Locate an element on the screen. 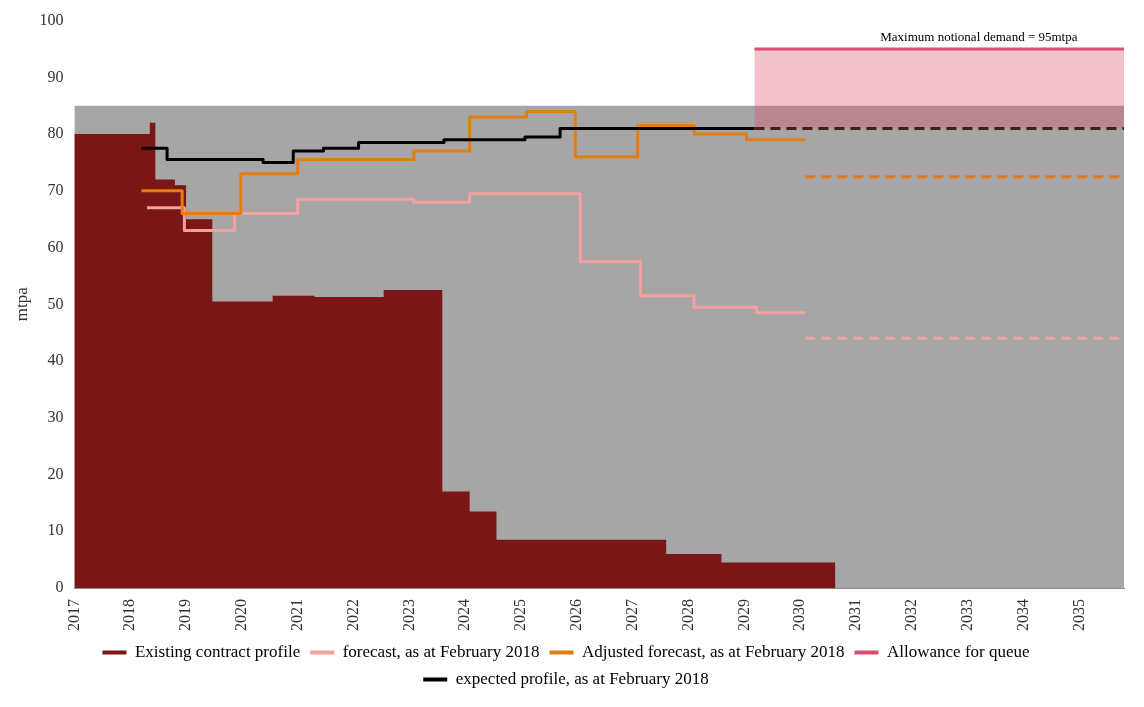 The image size is (1144, 707). y-tick-label: 10 is located at coordinates (55, 530).